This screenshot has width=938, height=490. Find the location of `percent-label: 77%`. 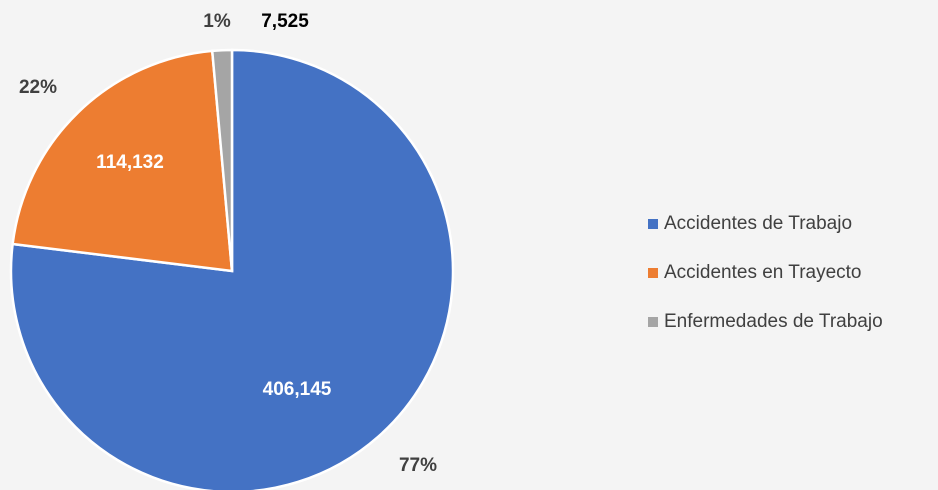

percent-label: 77% is located at coordinates (418, 465).